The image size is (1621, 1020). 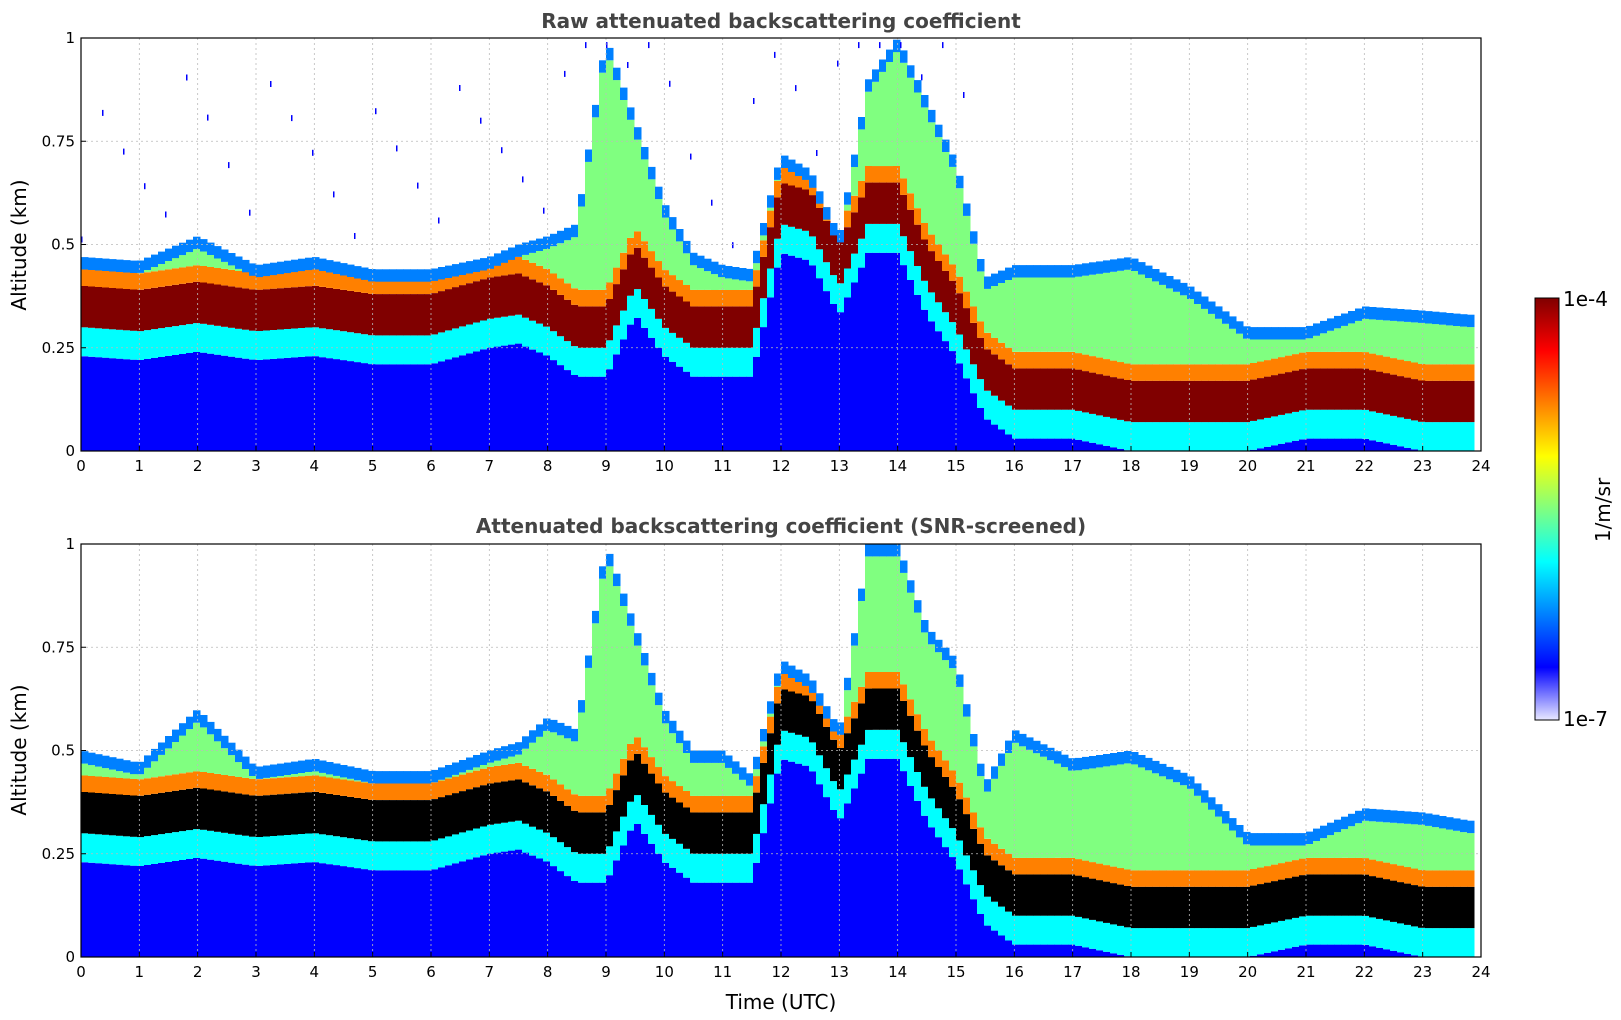 What do you see at coordinates (606, 466) in the screenshot?
I see `x-tick-label: 9` at bounding box center [606, 466].